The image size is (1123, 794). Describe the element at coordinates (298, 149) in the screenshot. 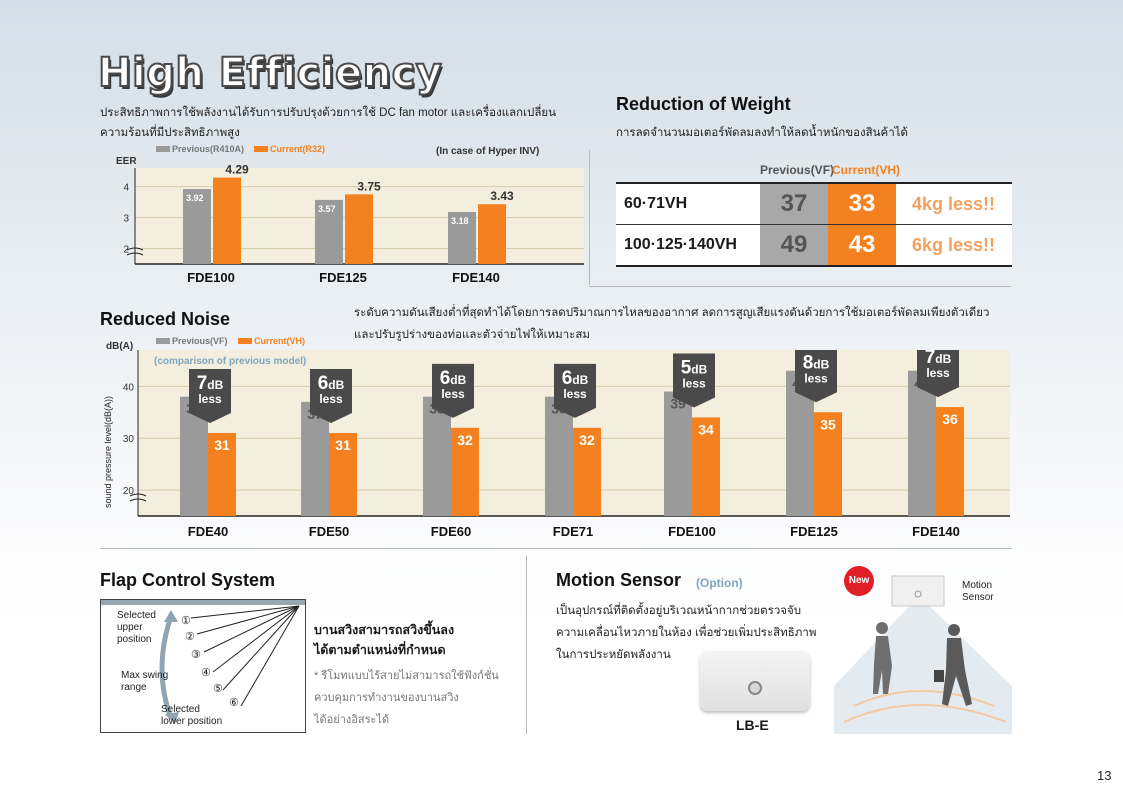

I see `legend-curr-label: Current(R32)` at that location.